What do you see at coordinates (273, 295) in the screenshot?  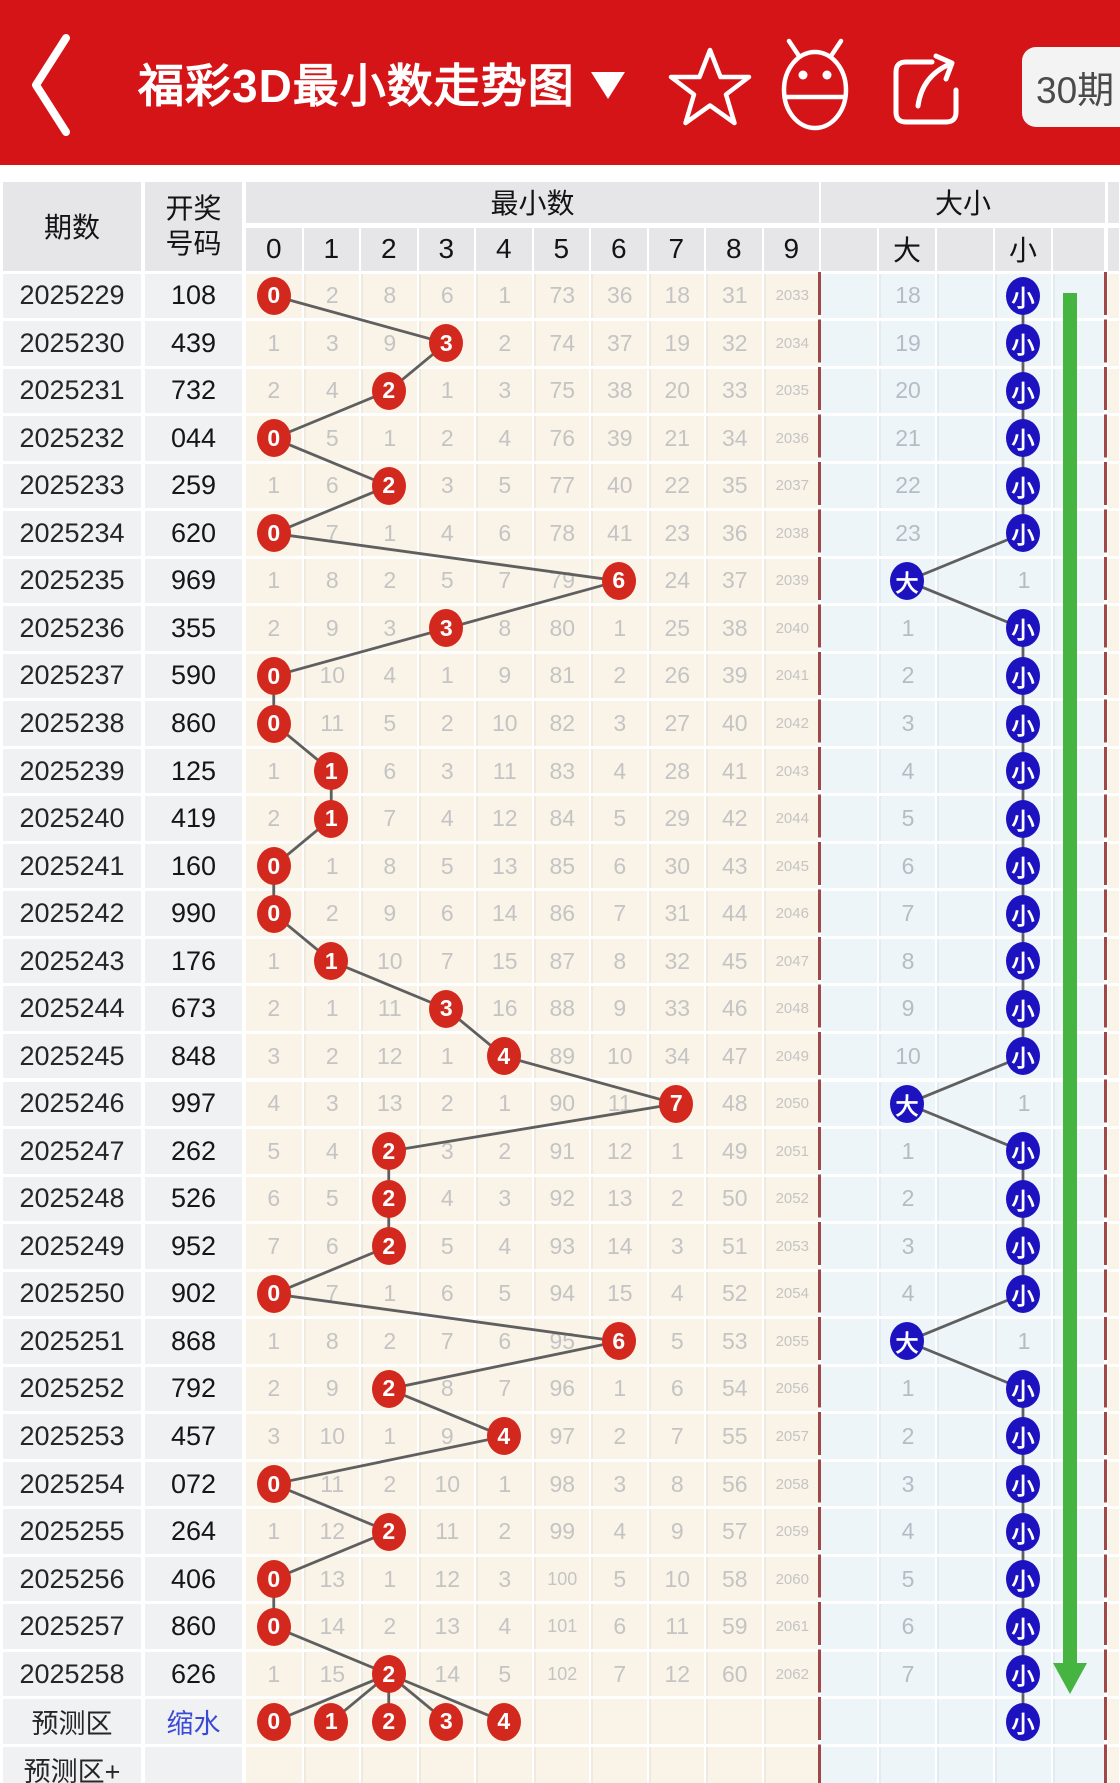 I see `min-hit-circle: 0` at bounding box center [273, 295].